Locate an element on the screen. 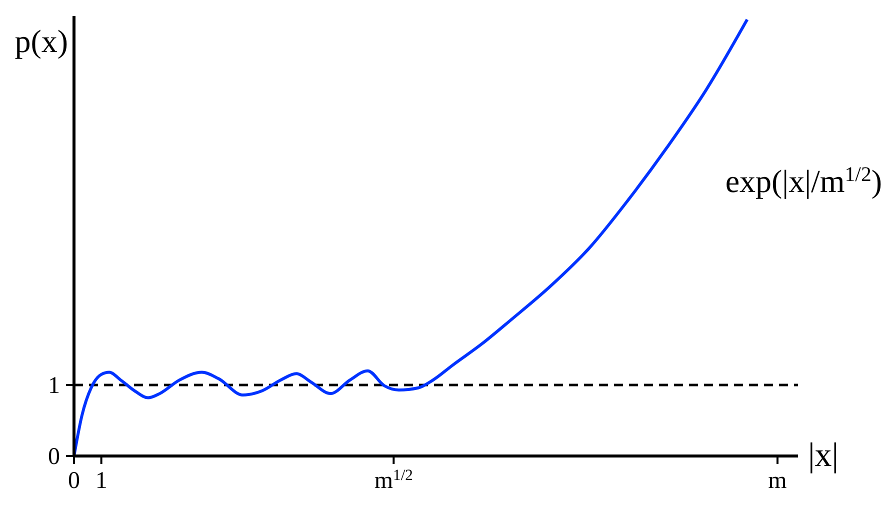  x-tick-label: m is located at coordinates (778, 481).